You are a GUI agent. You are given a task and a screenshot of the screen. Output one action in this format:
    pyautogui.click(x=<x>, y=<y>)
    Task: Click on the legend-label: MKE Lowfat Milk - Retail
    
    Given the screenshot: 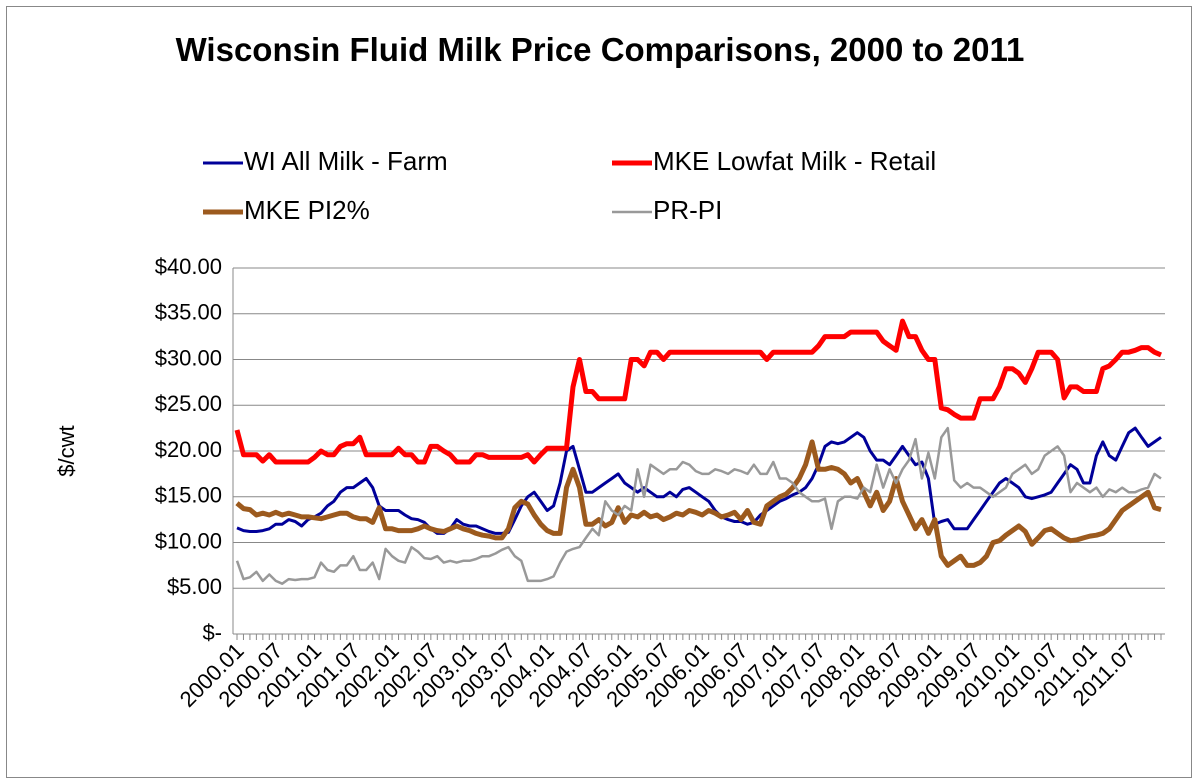 What is the action you would take?
    pyautogui.click(x=794, y=161)
    